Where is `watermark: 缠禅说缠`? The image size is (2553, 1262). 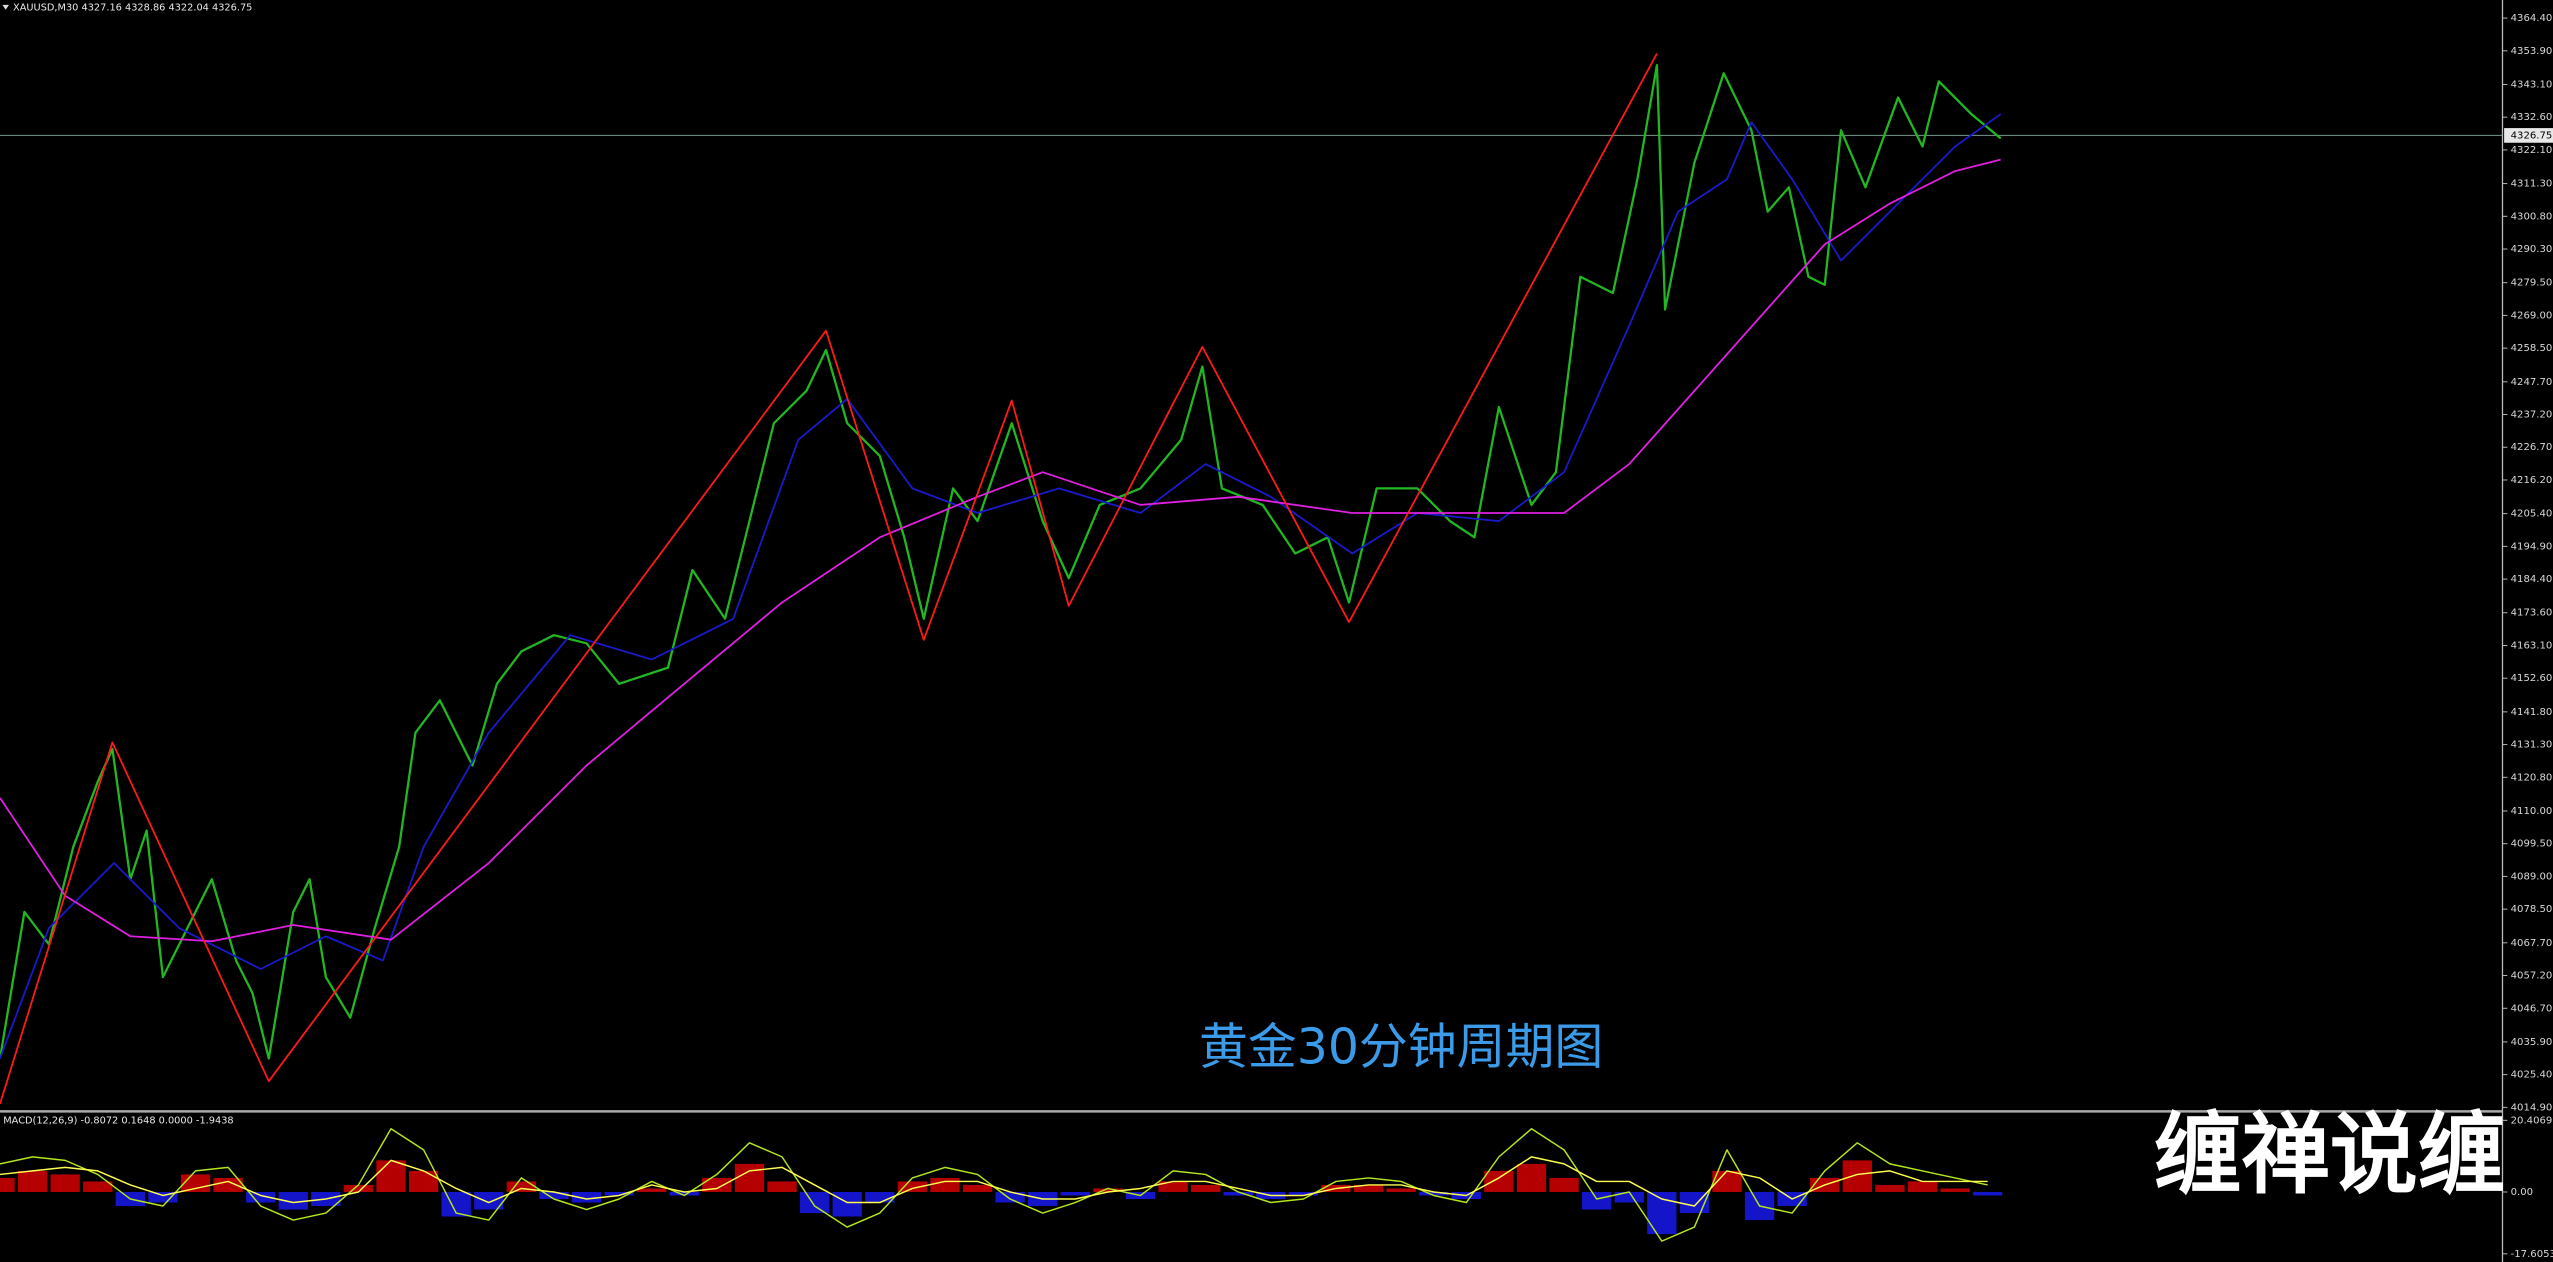 watermark: 缠禅说缠 is located at coordinates (2330, 1154).